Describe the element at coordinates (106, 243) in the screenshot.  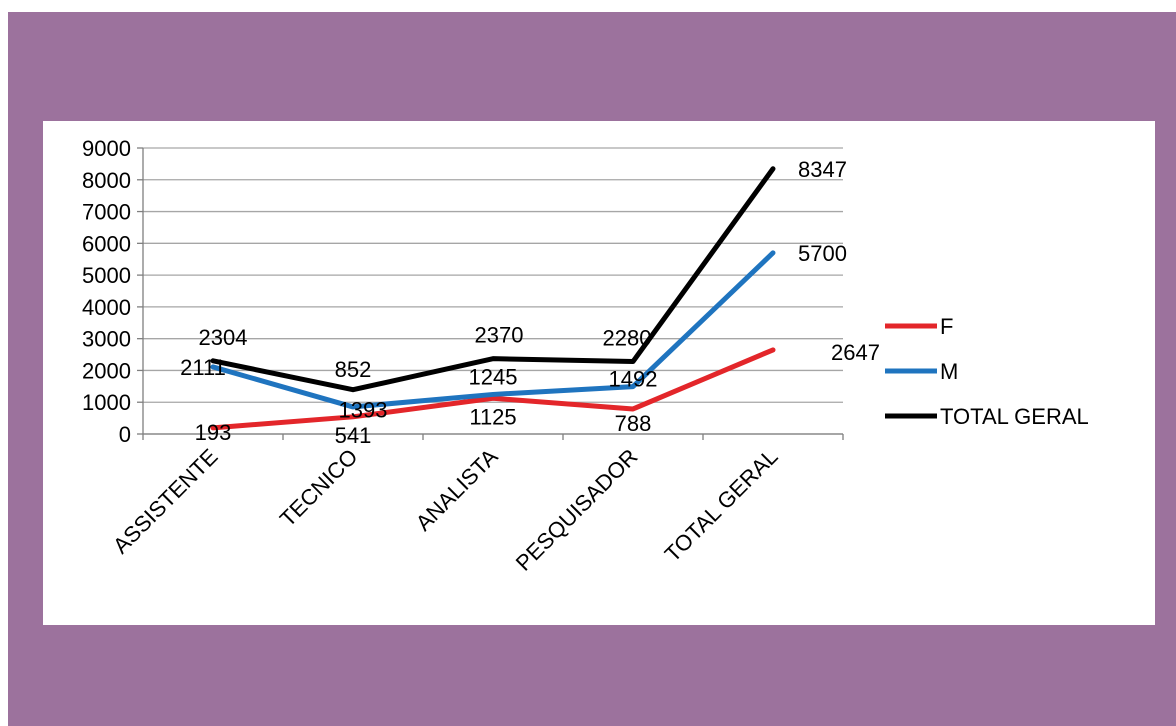
I see `y-tick-label: 6000` at that location.